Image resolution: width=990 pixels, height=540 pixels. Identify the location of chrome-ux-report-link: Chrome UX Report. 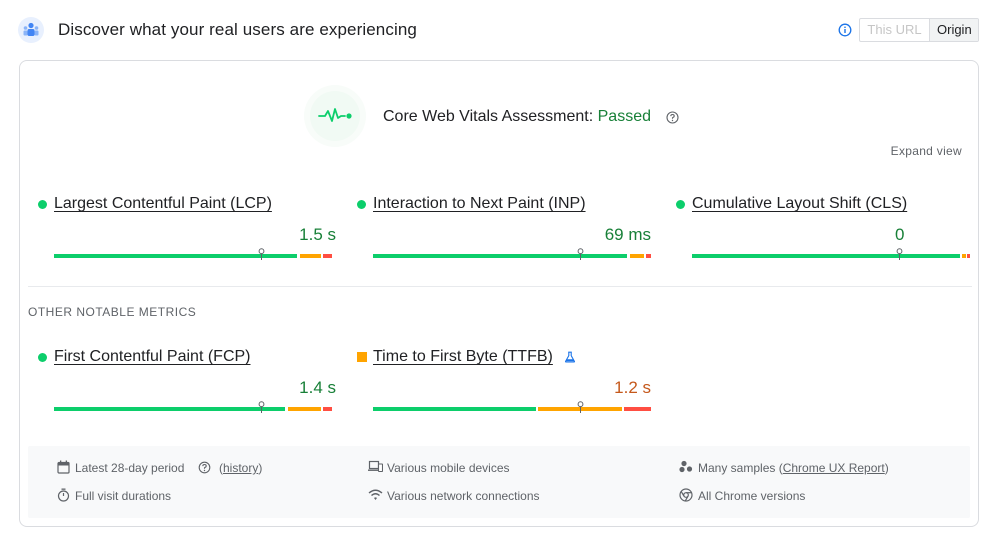
(833, 468).